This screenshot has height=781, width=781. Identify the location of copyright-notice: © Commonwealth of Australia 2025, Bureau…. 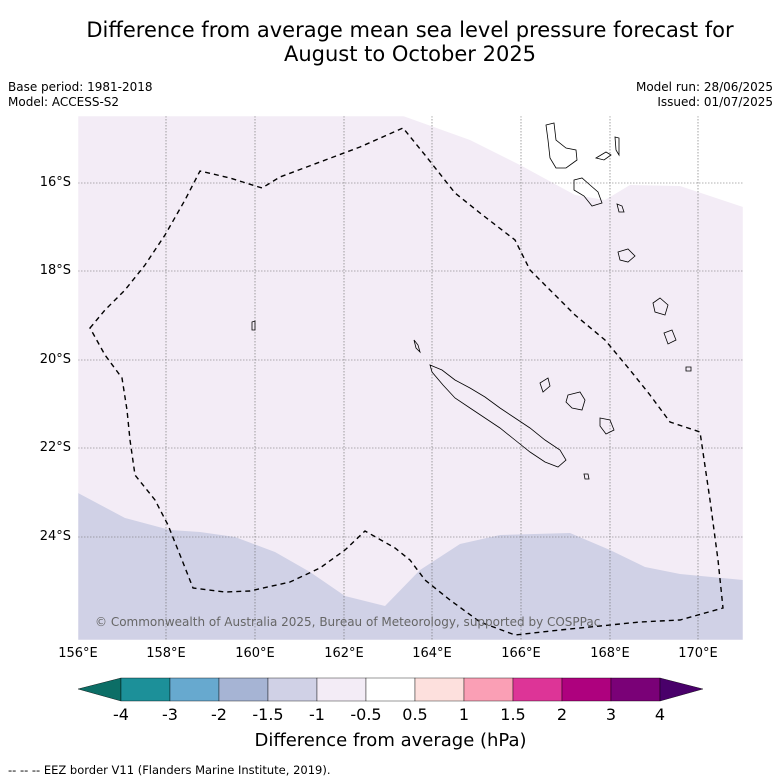
(347, 622).